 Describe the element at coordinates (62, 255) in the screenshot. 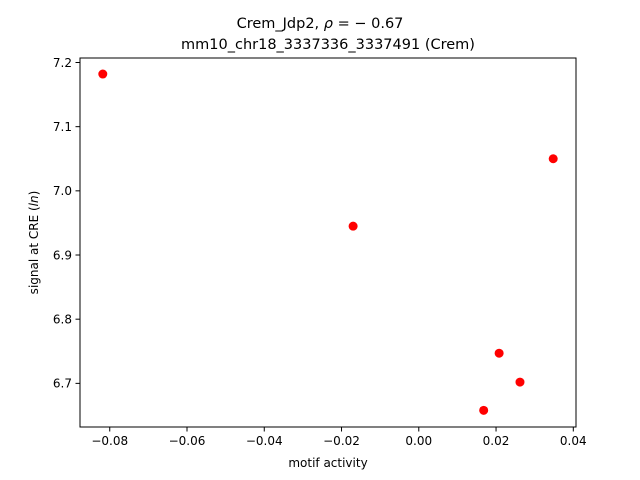

I see `y-tick-label: 6.9` at that location.